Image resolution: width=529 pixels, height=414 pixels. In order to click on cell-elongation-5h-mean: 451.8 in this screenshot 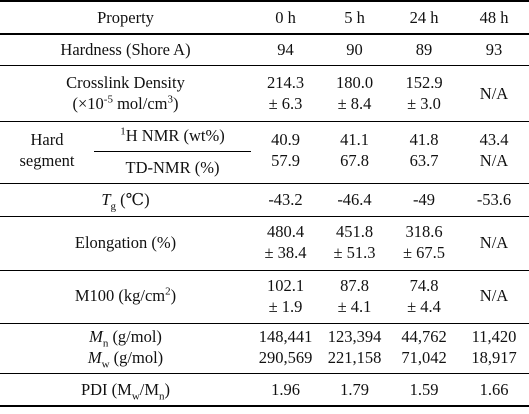, I will do `click(354, 231)`.